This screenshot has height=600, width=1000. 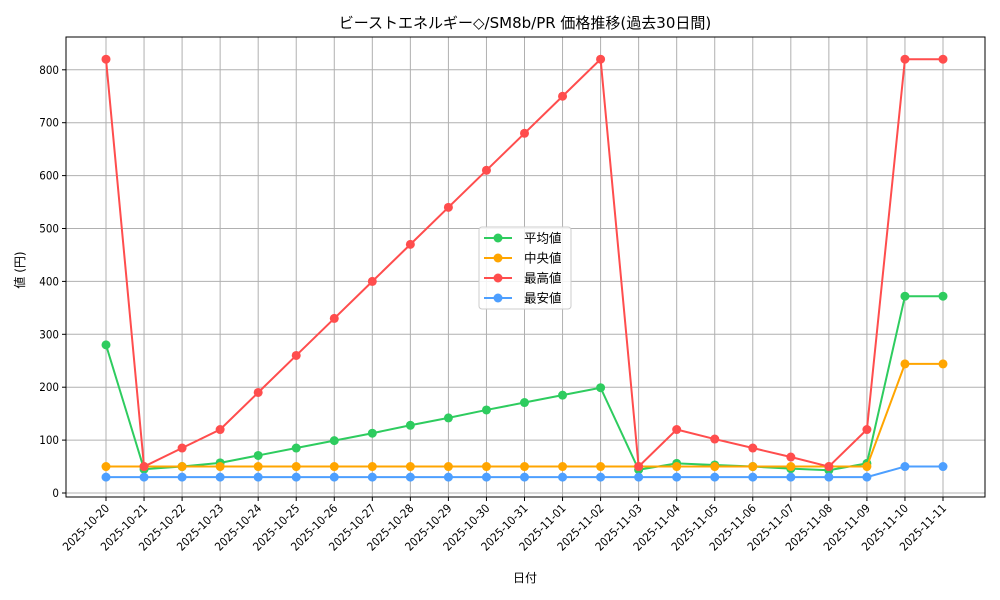 What do you see at coordinates (49, 334) in the screenshot?
I see `y-tick-label: 300` at bounding box center [49, 334].